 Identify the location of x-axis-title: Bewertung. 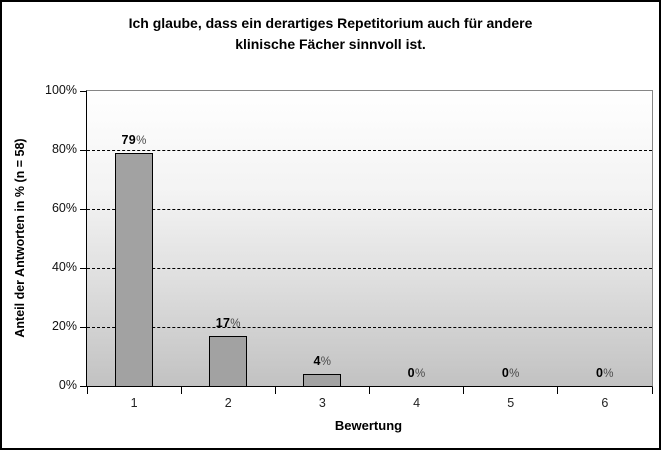
(368, 425).